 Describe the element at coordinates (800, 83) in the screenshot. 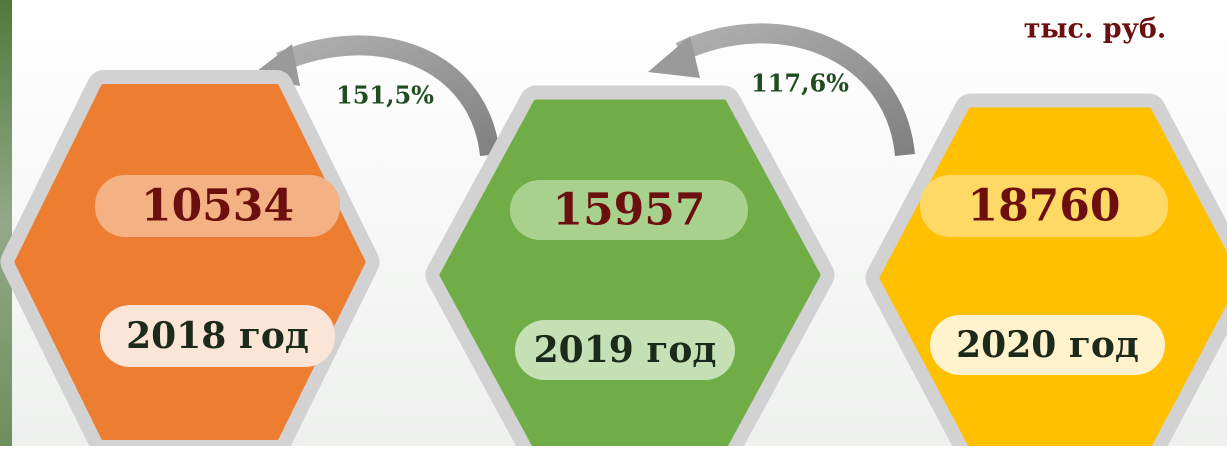

I see `growth-label: 117,6%` at that location.